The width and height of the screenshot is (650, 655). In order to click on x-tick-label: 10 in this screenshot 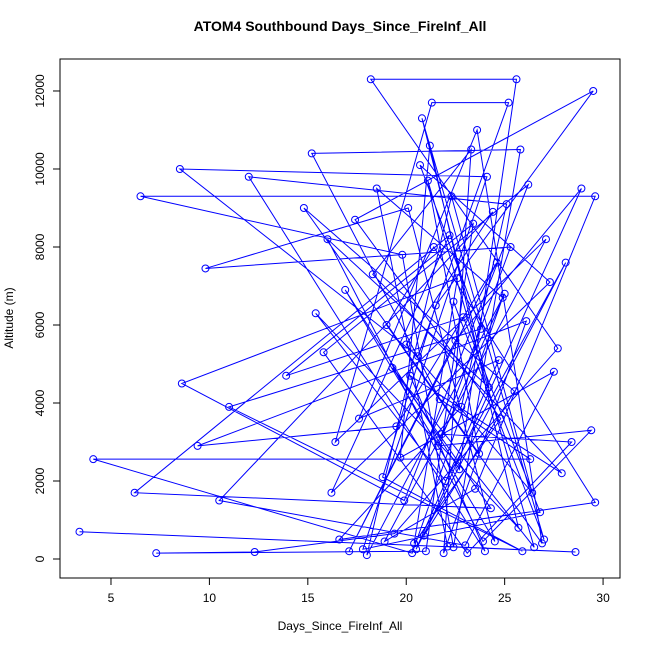, I will do `click(210, 598)`.